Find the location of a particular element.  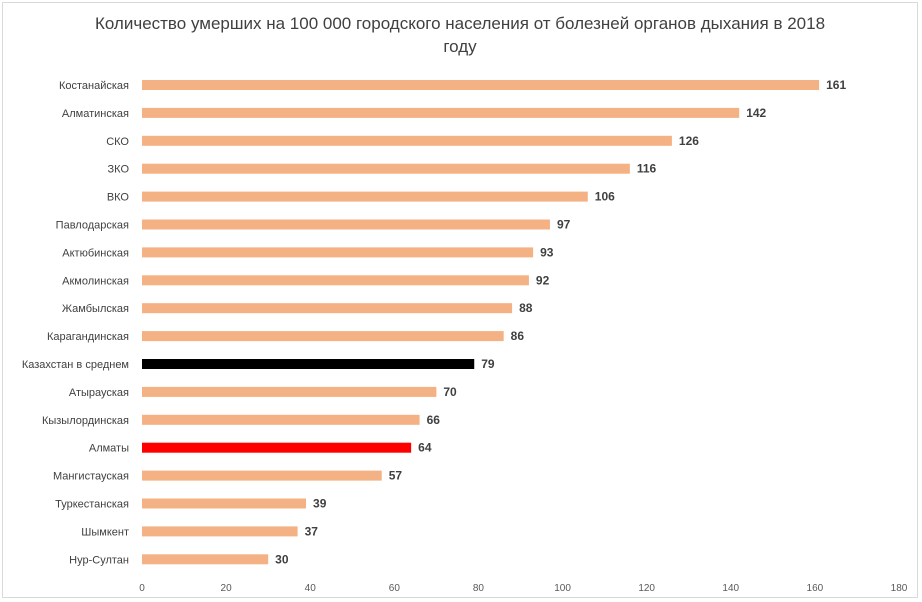

category-label: Атырауская is located at coordinates (99, 393).